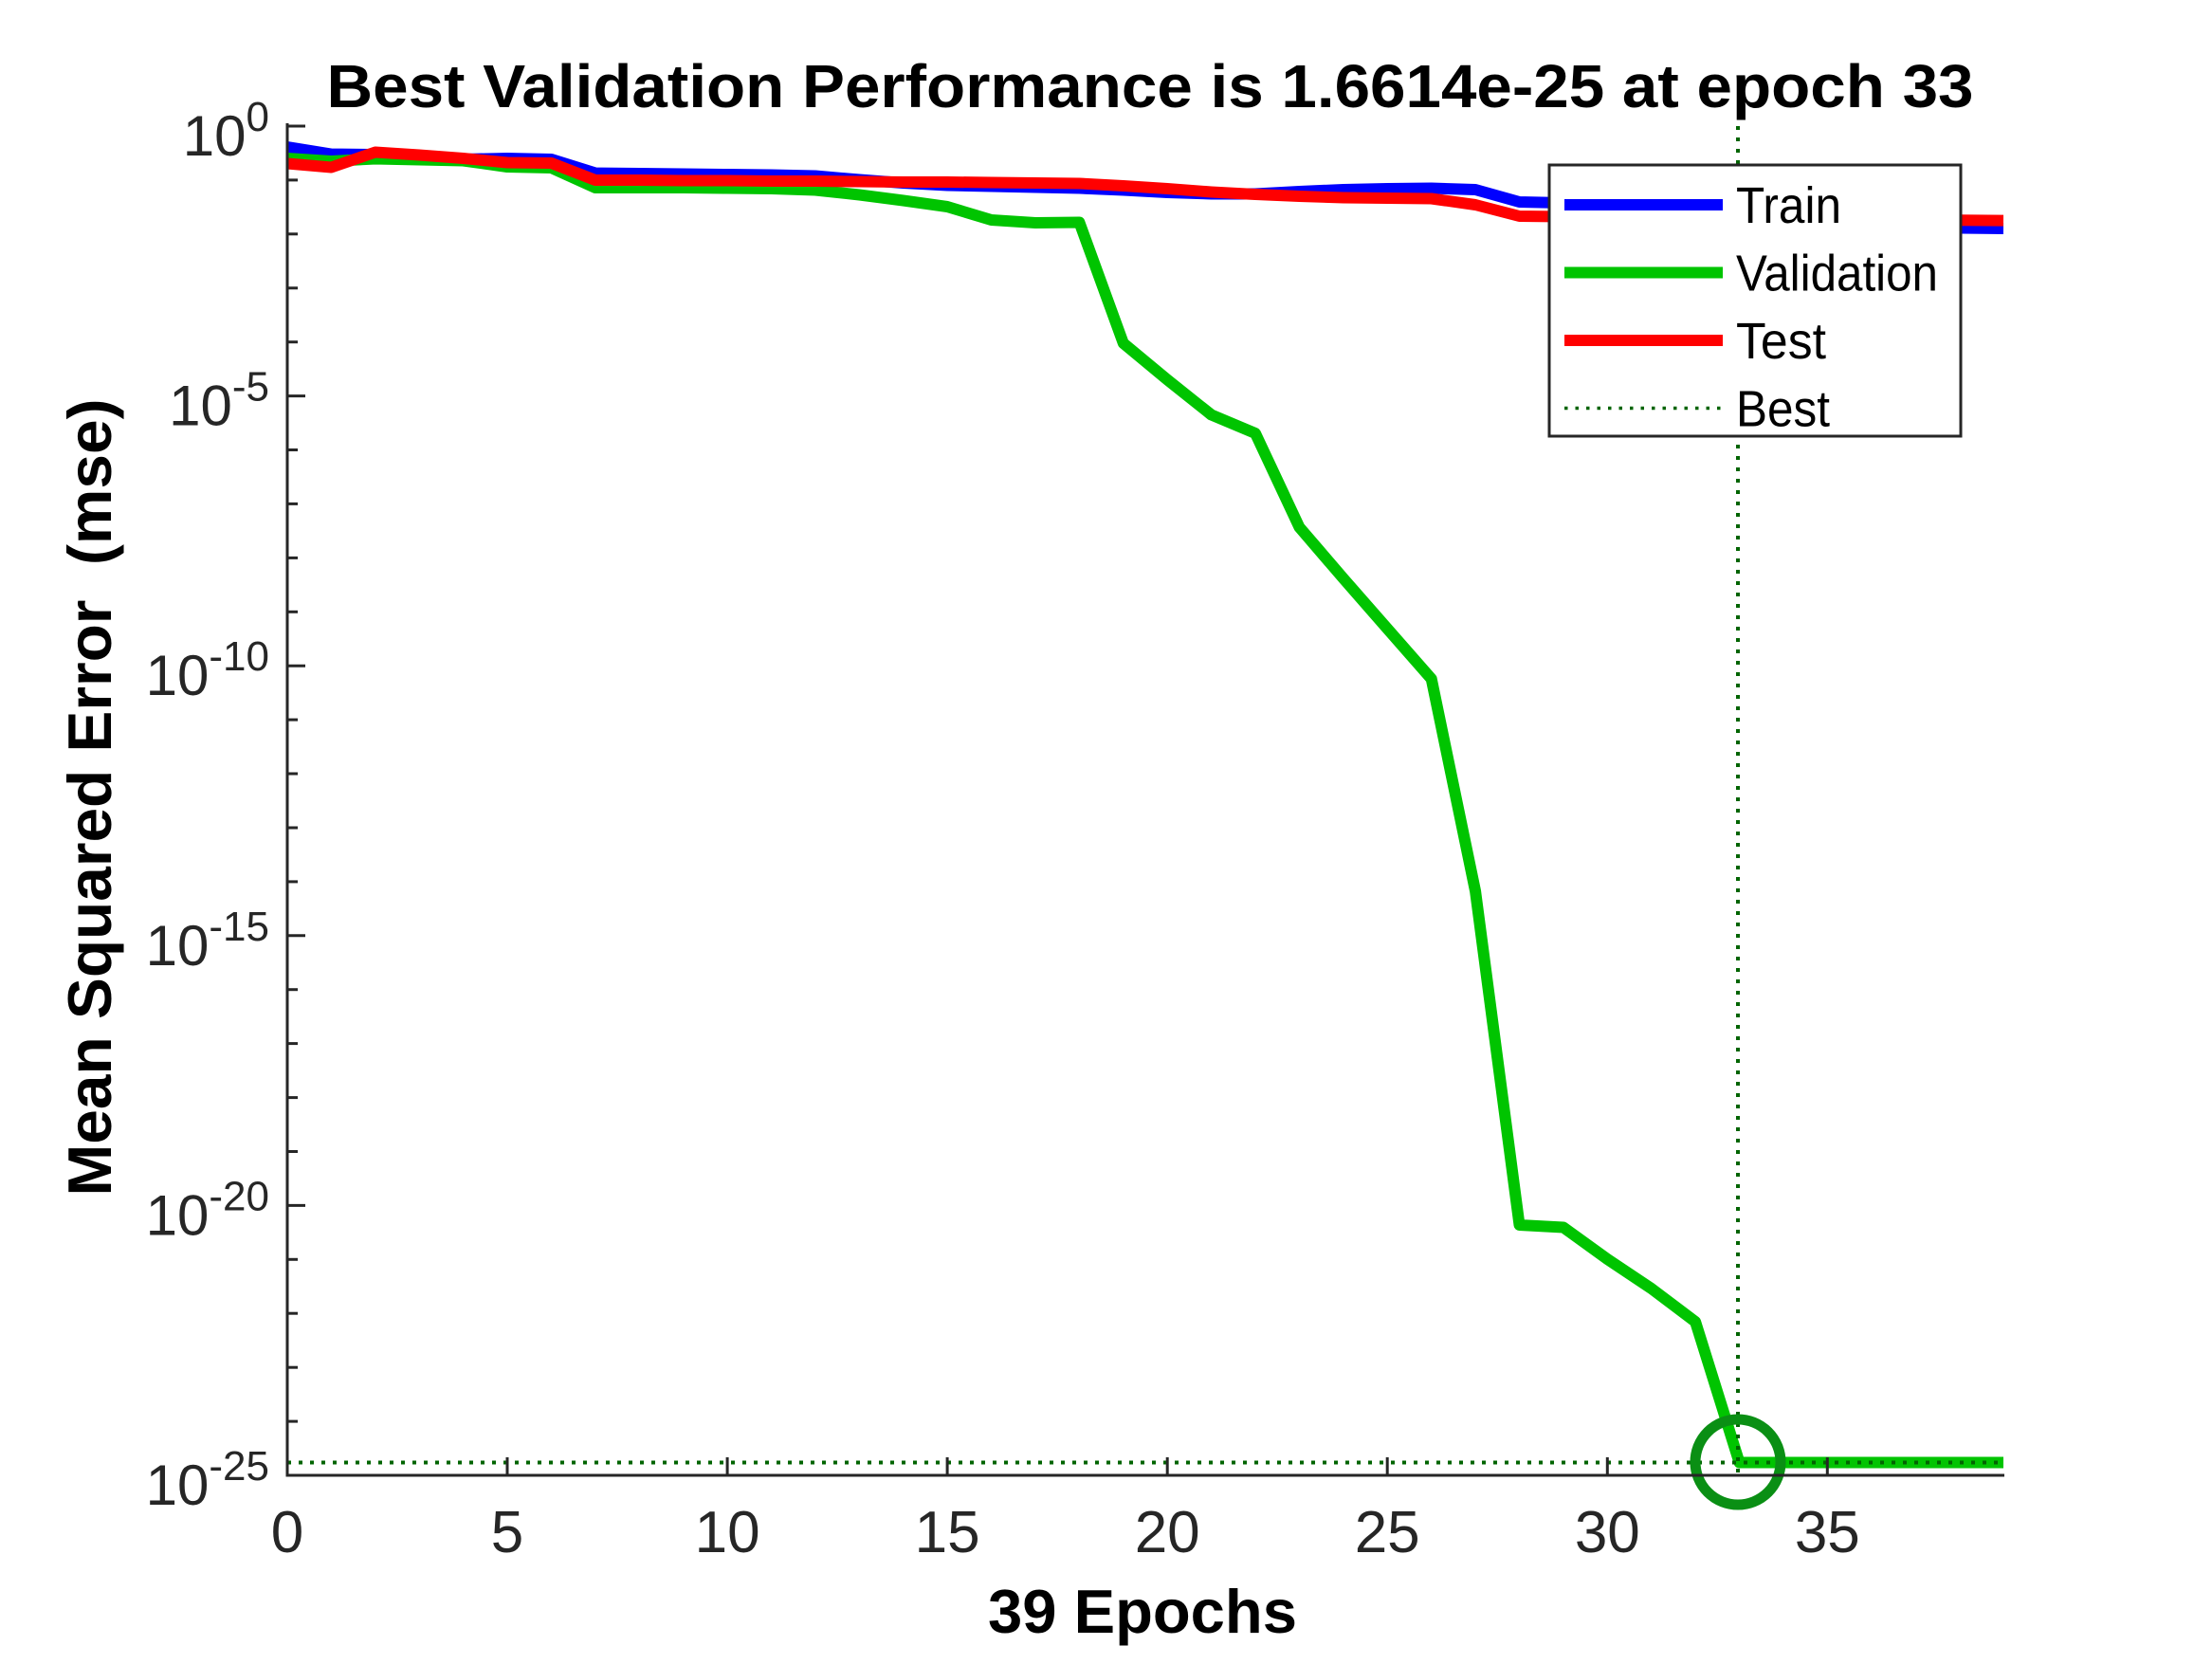  I want to click on svg-text: 10, so click(727, 1532).